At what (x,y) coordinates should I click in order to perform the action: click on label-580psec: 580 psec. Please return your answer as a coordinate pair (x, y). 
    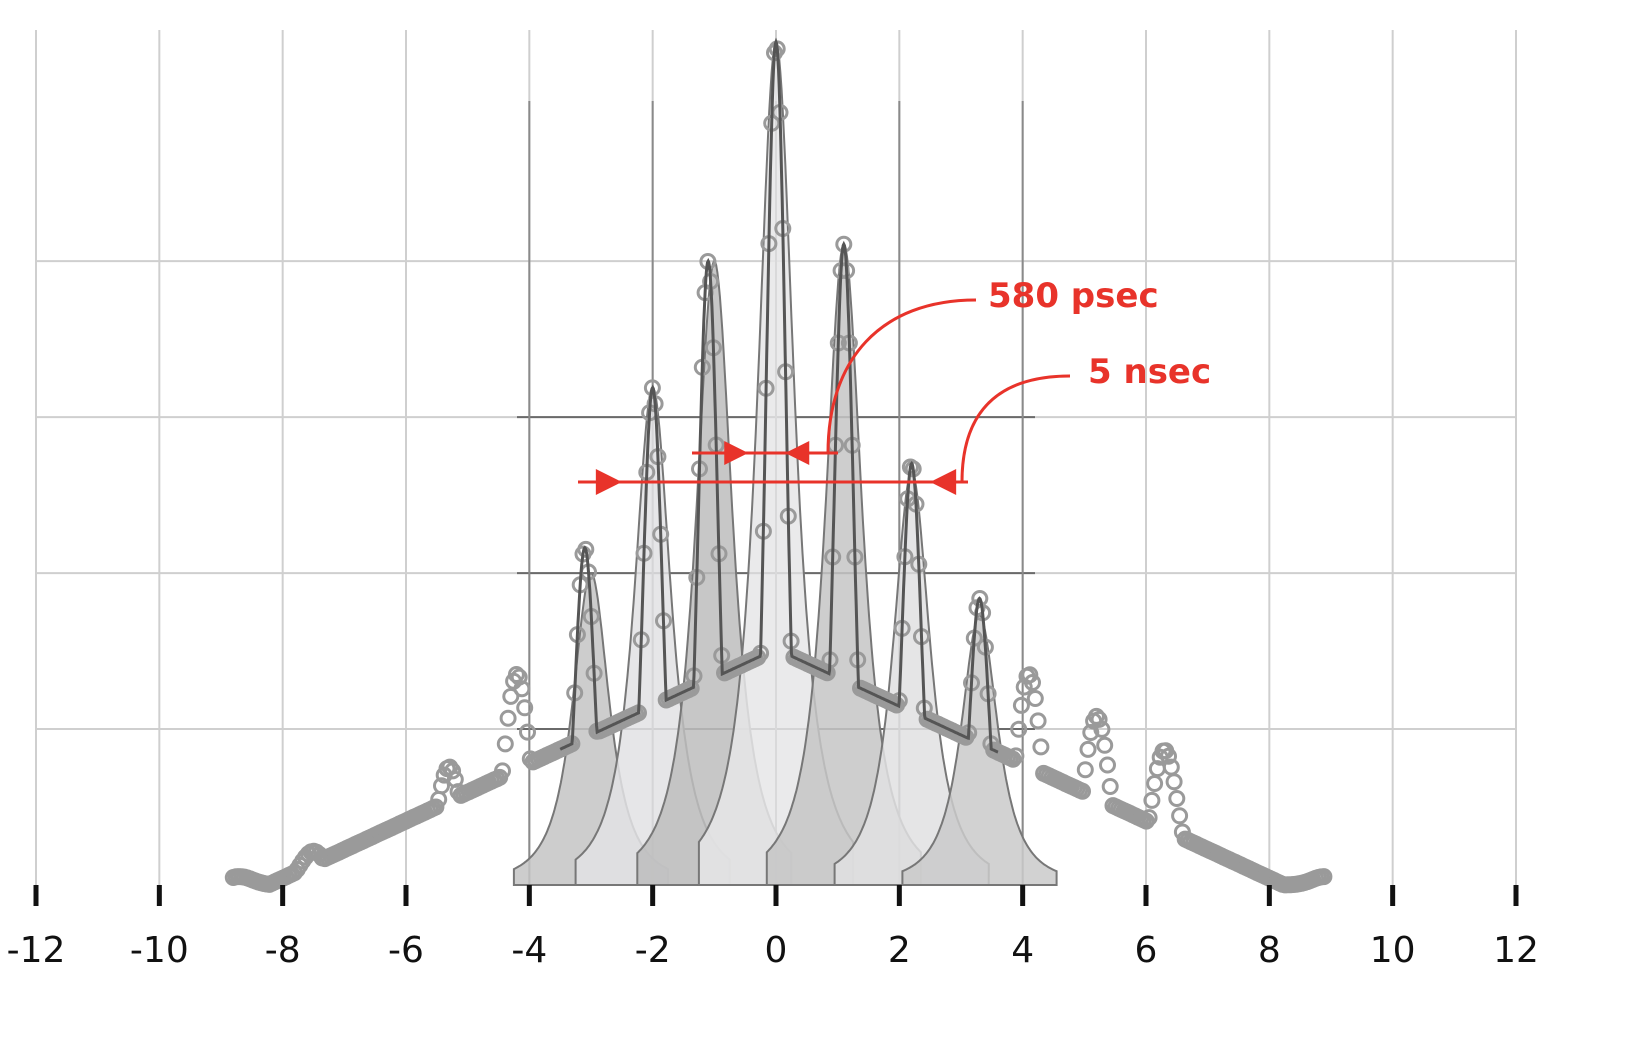
    Looking at the image, I should click on (1073, 296).